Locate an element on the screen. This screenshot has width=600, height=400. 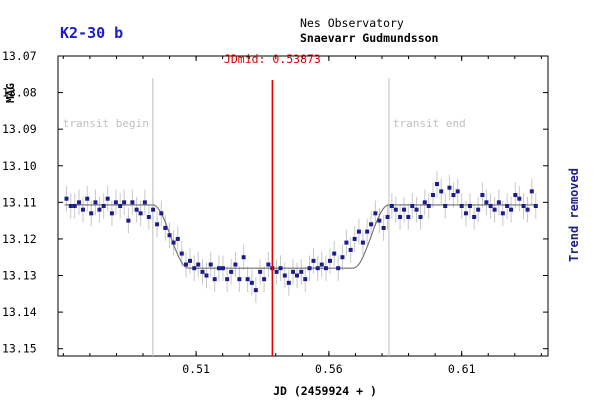
x-axis-label: JD (2459924 + ) is located at coordinates (325, 391).